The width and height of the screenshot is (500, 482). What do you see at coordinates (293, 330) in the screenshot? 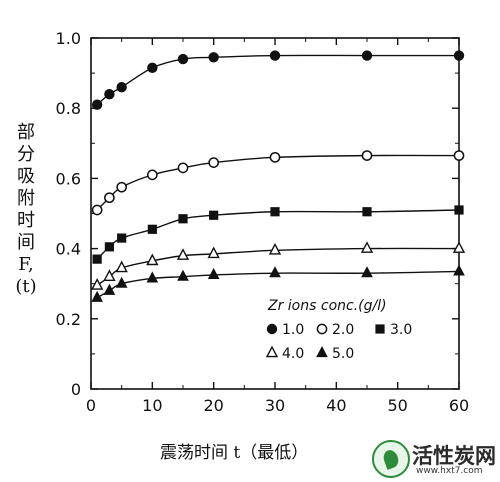
I see `legend-label: 1.0` at bounding box center [293, 330].